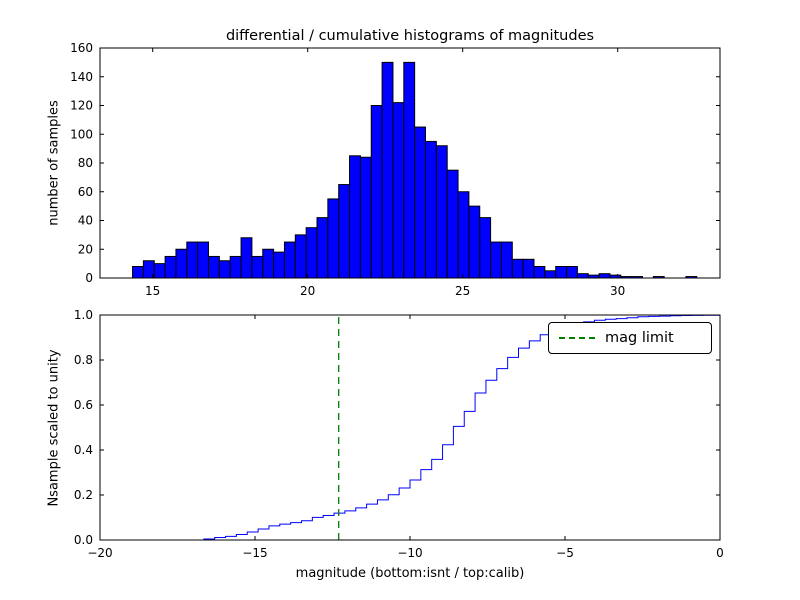 The height and width of the screenshot is (600, 800). Describe the element at coordinates (83, 315) in the screenshot. I see `y-tick-label: 1.0` at that location.